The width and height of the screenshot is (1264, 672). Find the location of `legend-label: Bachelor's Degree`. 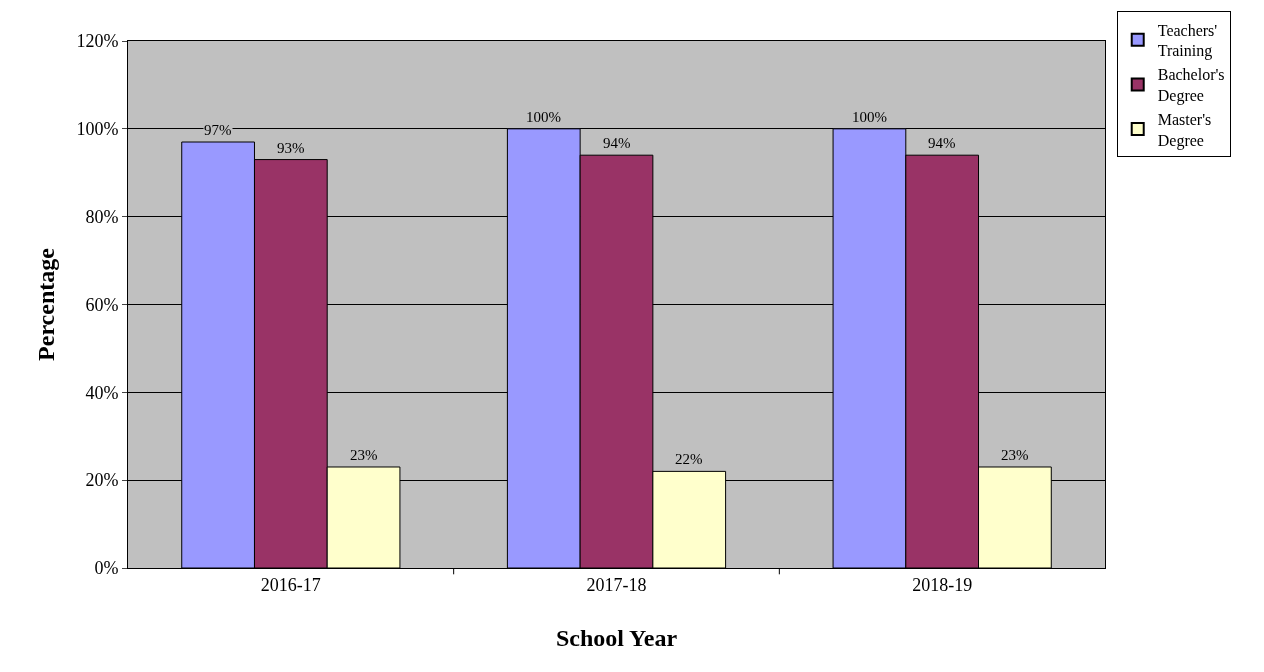

legend-label: Bachelor's Degree is located at coordinates (1191, 86).